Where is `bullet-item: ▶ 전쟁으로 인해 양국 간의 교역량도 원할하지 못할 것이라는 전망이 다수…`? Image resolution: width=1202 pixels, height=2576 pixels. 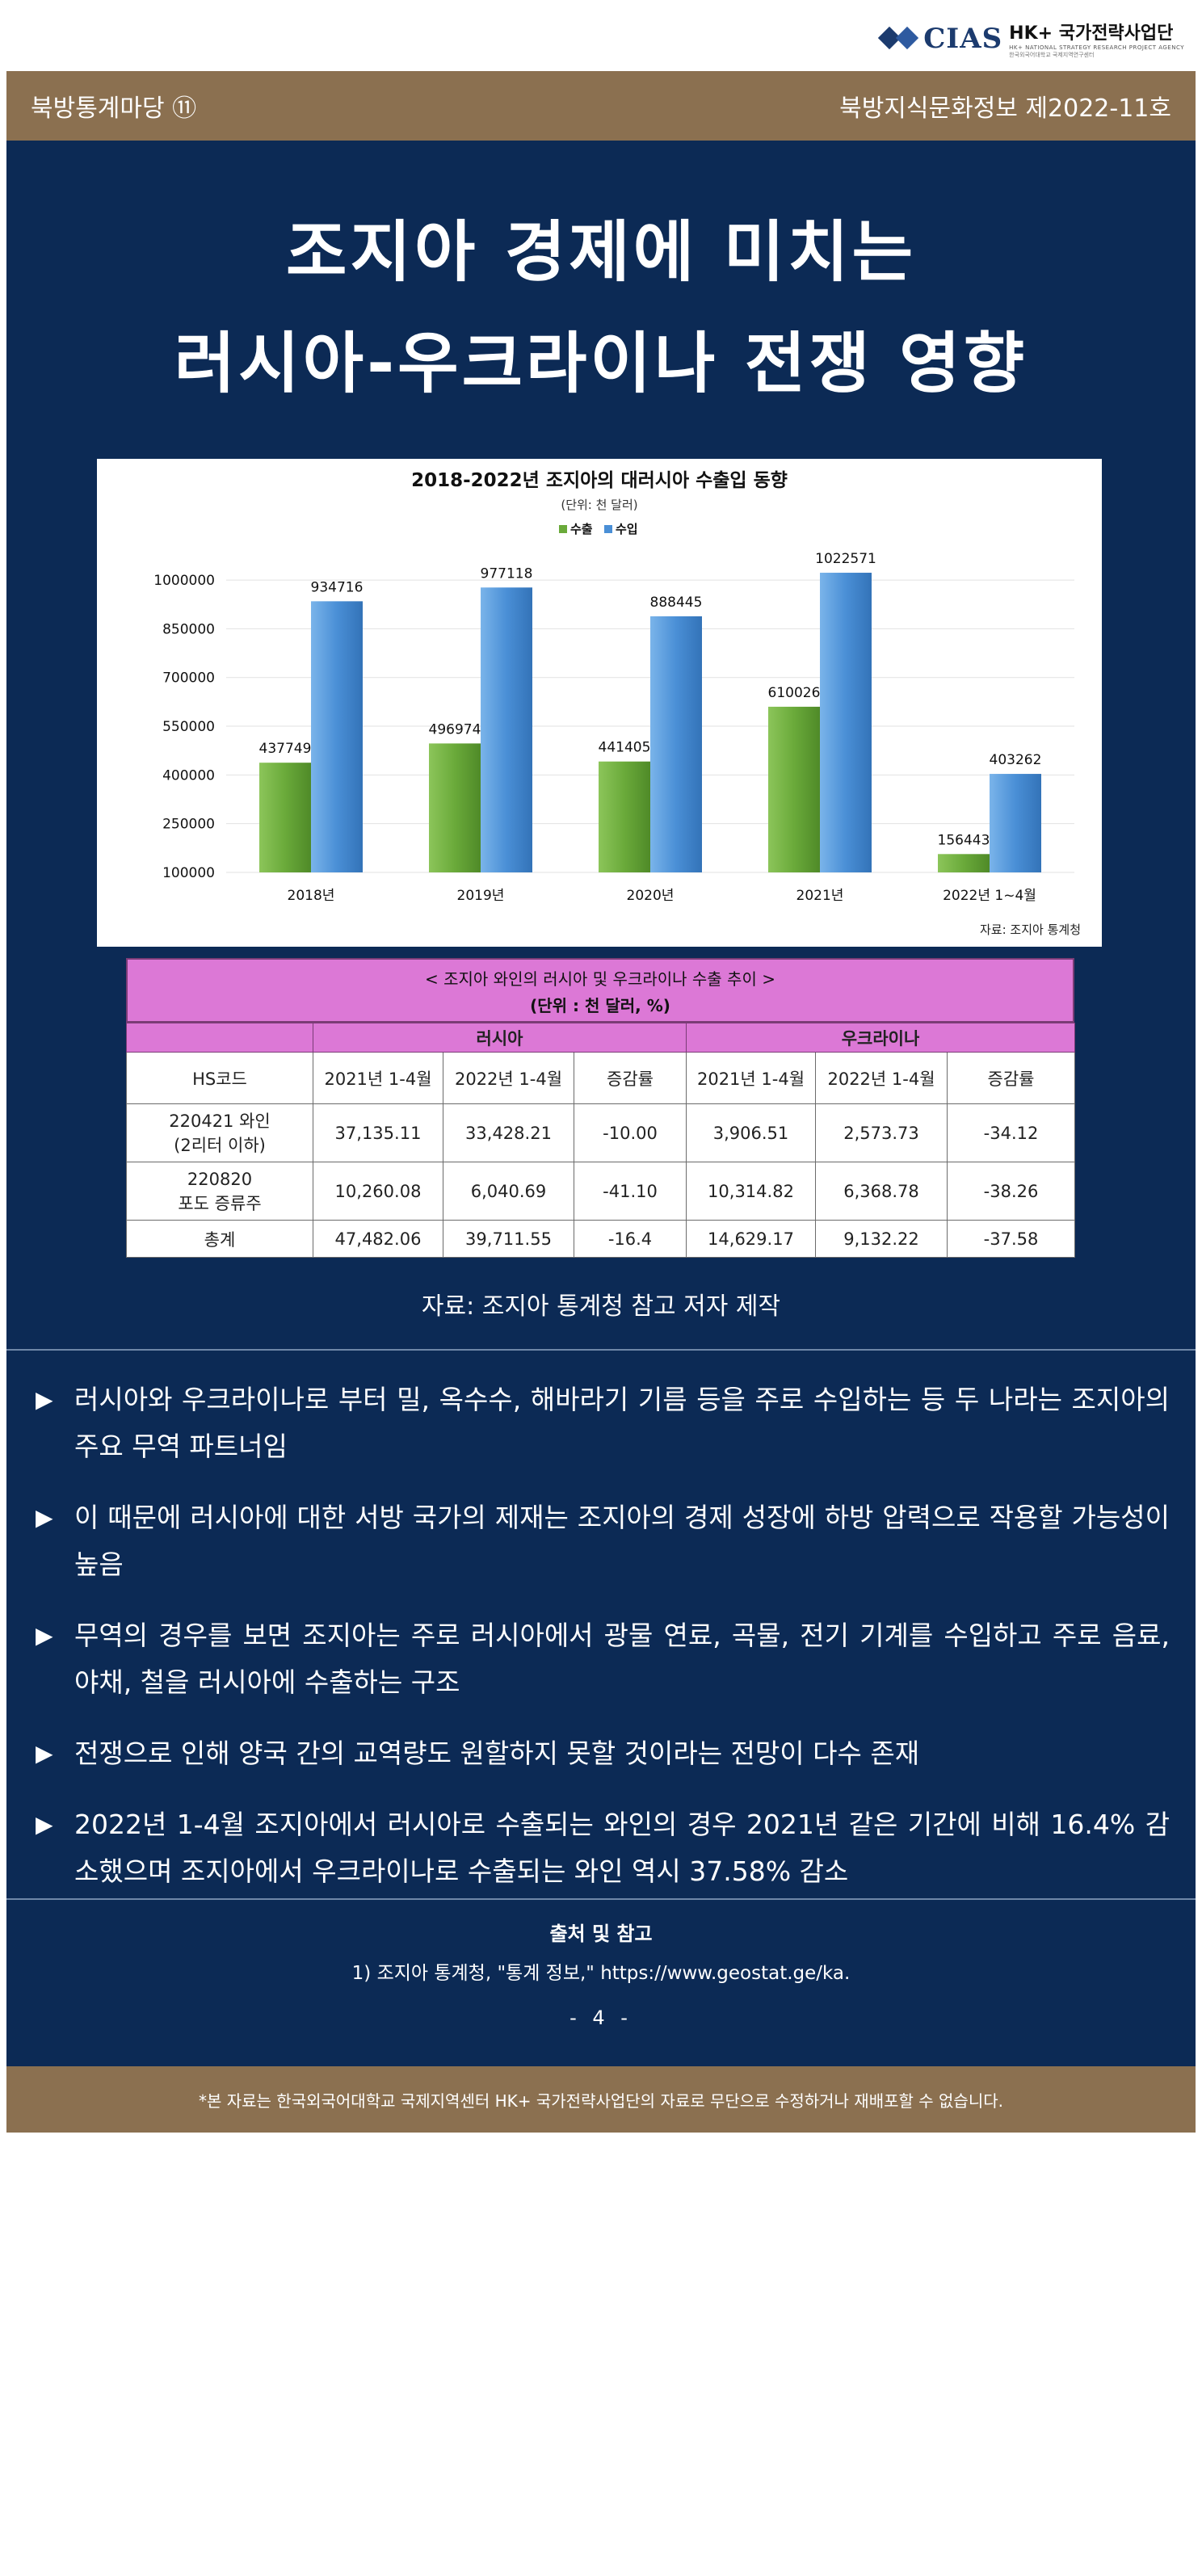 bullet-item: ▶ 전쟁으로 인해 양국 간의 교역량도 원할하지 못할 것이라는 전망이 다수… is located at coordinates (603, 1753).